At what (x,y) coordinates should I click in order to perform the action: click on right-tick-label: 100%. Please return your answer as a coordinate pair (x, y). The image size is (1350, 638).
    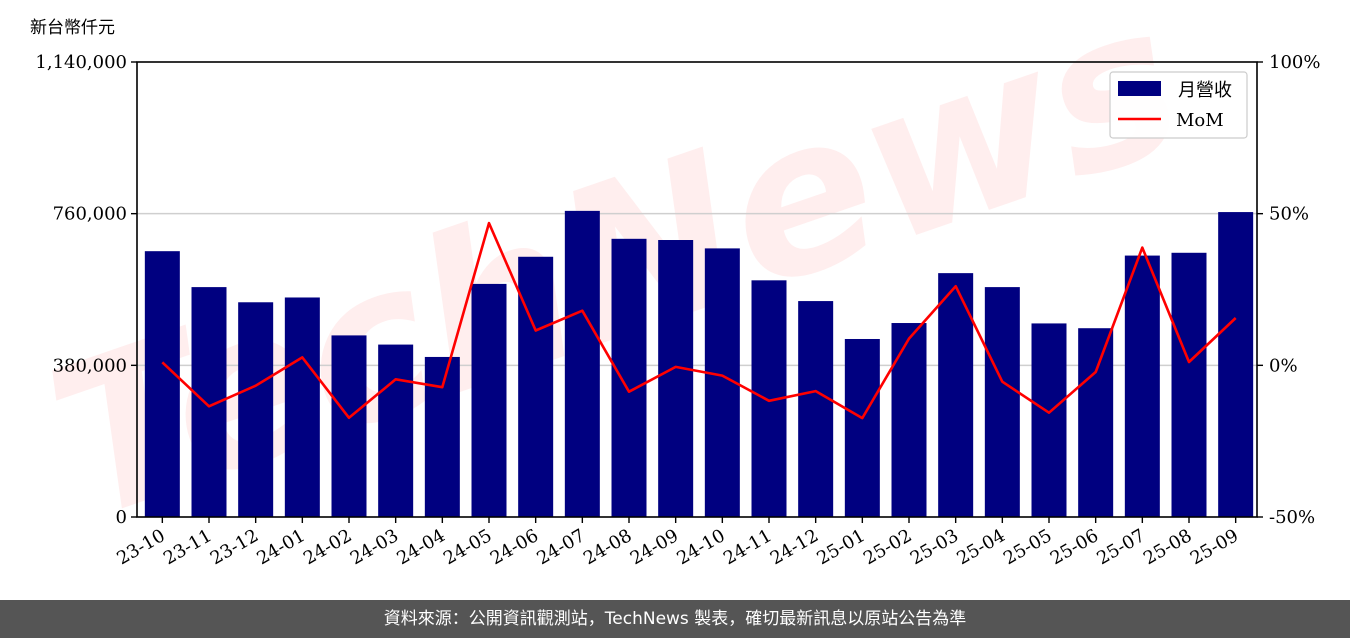
    Looking at the image, I should click on (1294, 62).